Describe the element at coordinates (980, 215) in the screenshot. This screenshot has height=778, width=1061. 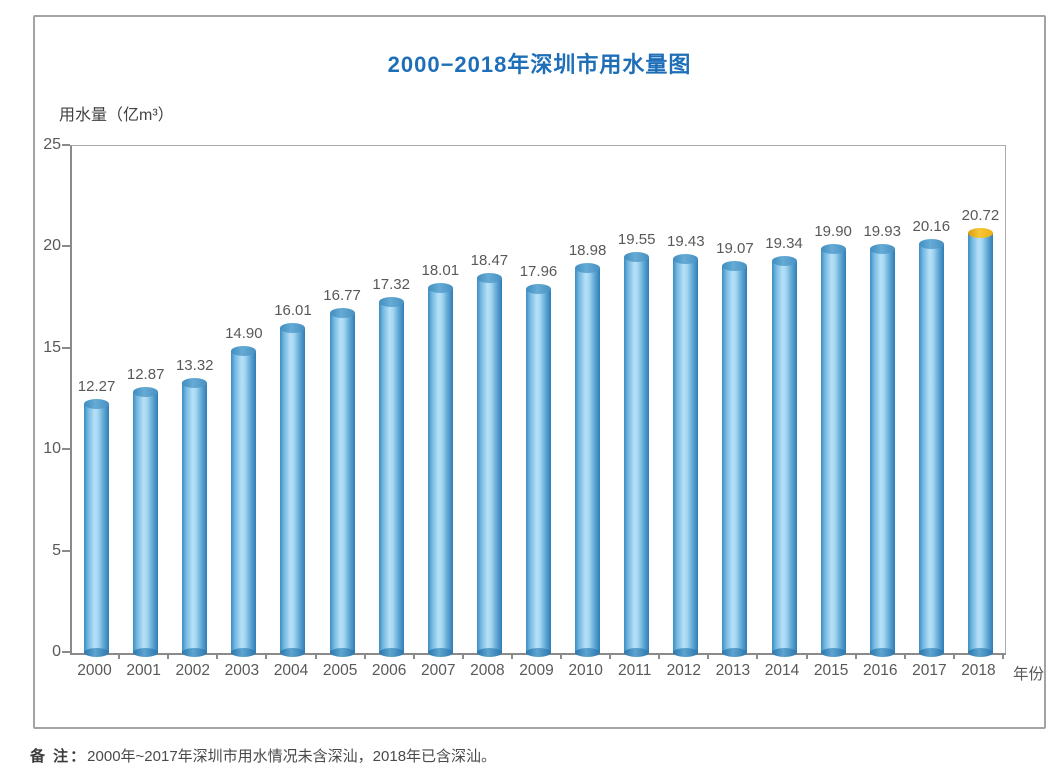
I see `bar-value-label: 20.72` at that location.